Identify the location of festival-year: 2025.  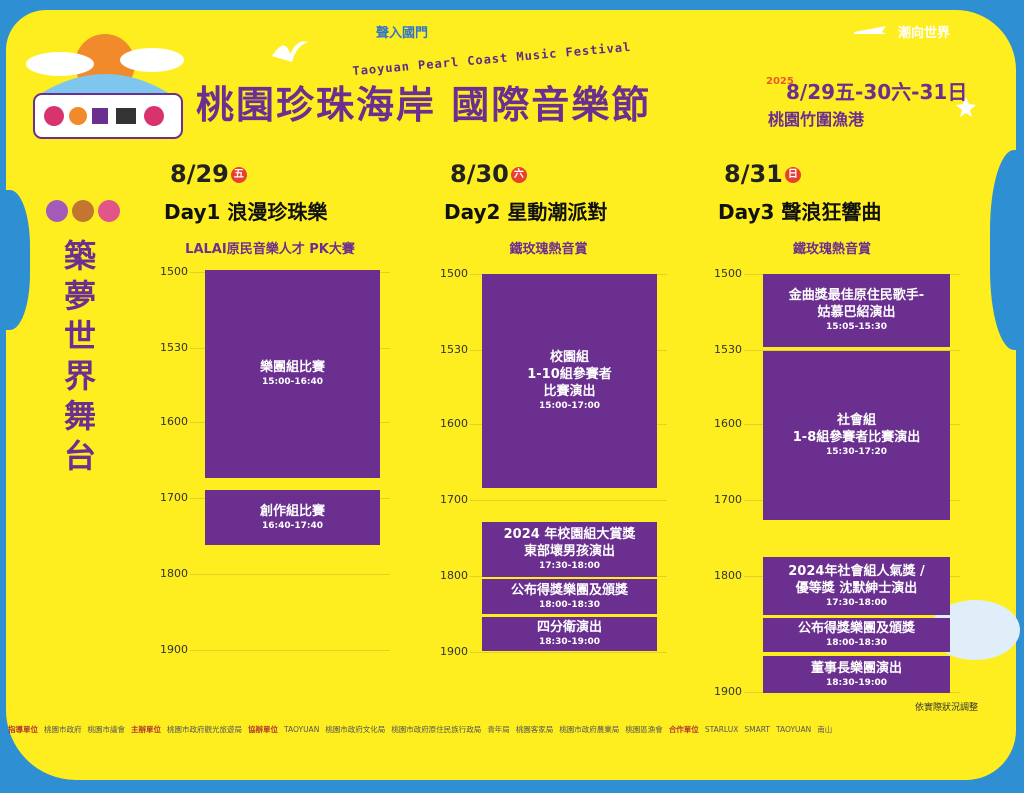
(780, 81).